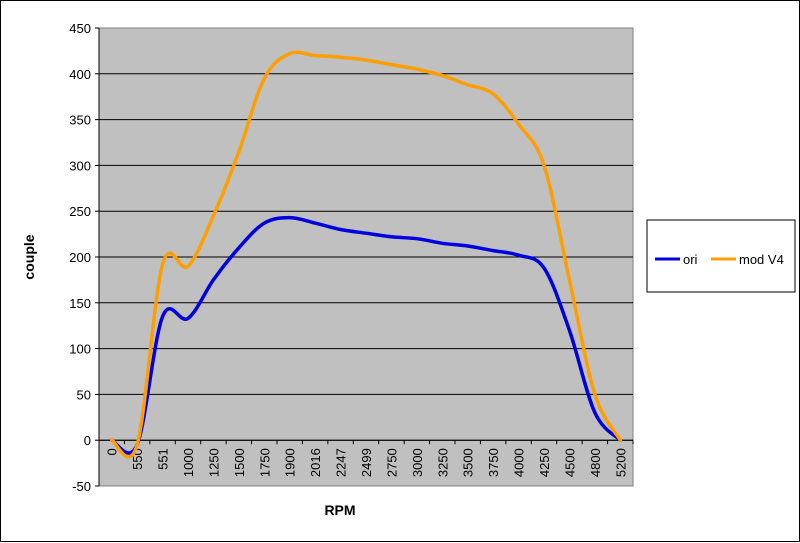  What do you see at coordinates (493, 462) in the screenshot?
I see `x-tick-label: 3750` at bounding box center [493, 462].